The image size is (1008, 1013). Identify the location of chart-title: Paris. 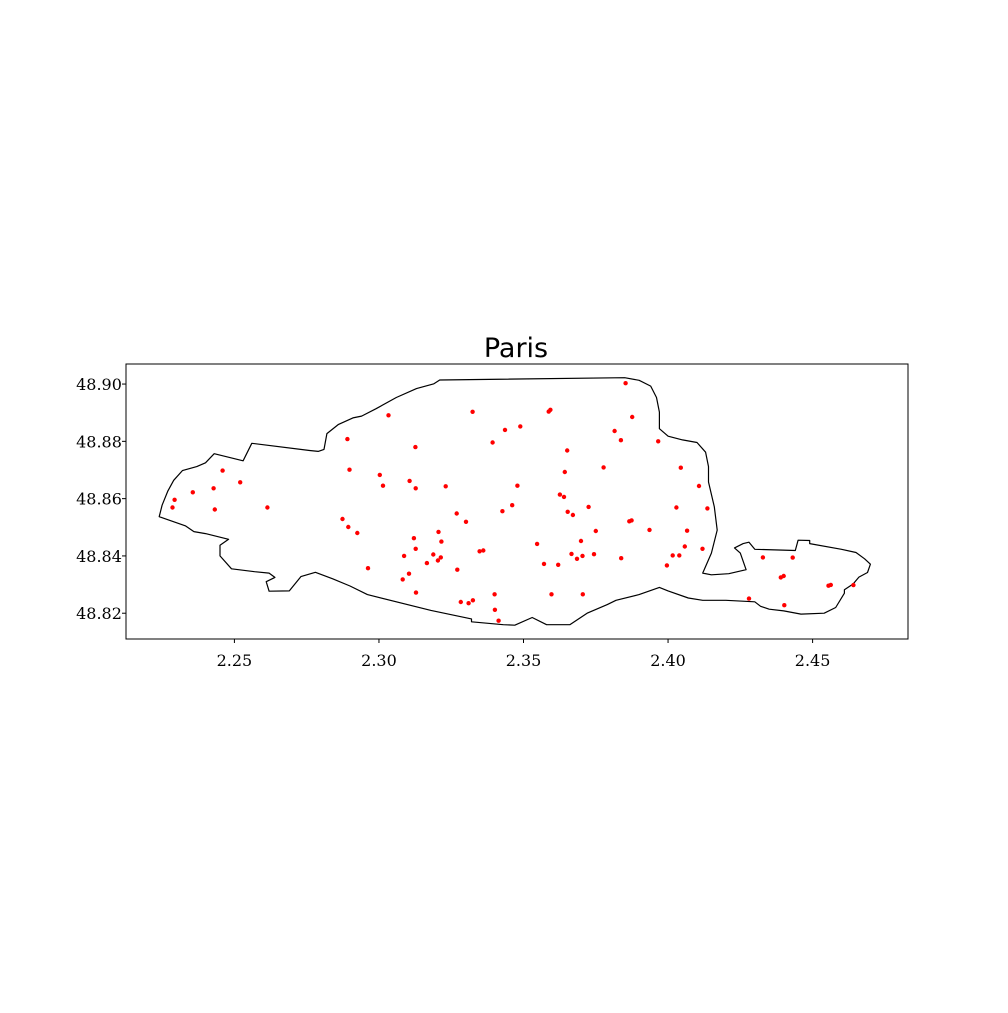
(516, 348).